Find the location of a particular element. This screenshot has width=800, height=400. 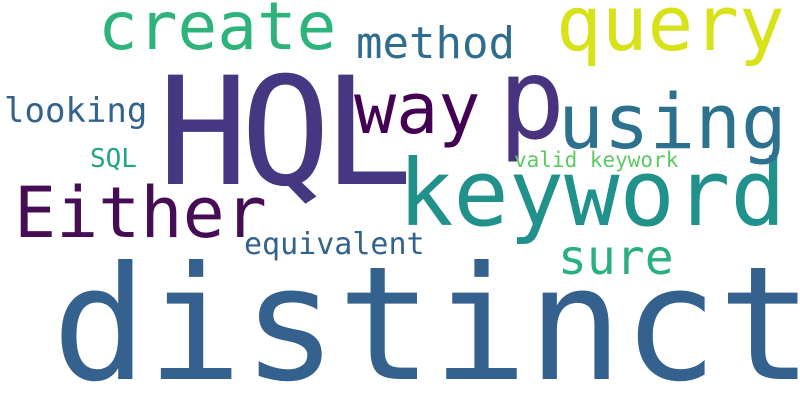

word-hql: HQL is located at coordinates (285, 133).